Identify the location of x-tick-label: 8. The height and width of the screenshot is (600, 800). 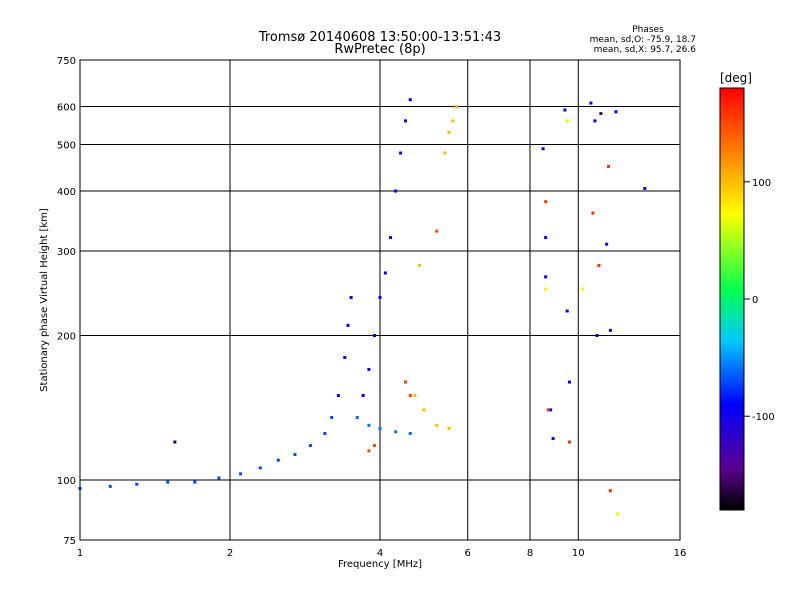
(530, 553).